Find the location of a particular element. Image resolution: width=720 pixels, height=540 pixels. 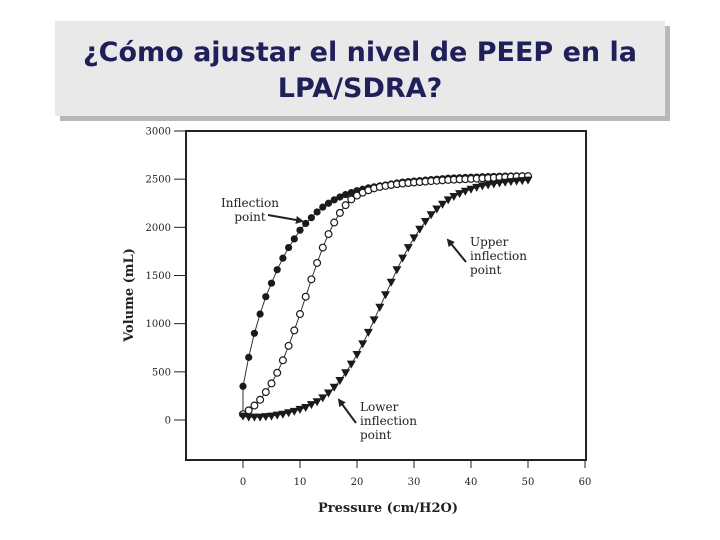

x-tick-label: 10 is located at coordinates (300, 482).